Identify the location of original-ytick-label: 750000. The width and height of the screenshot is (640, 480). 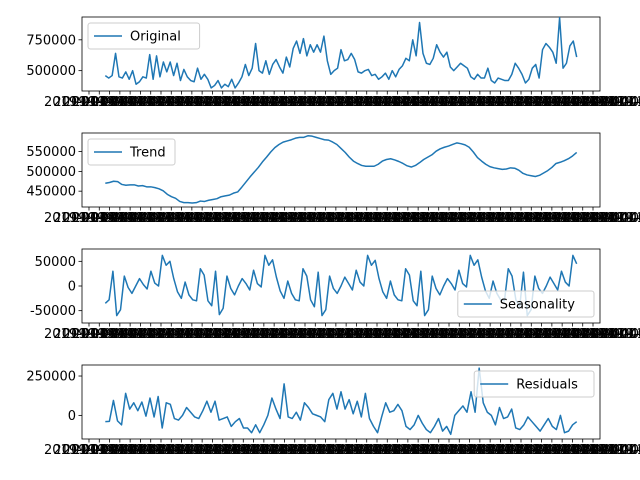
(51, 40).